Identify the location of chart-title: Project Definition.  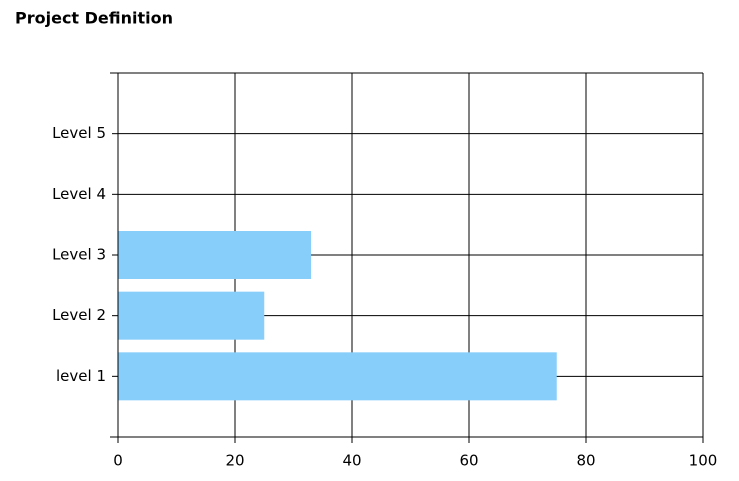
(94, 18).